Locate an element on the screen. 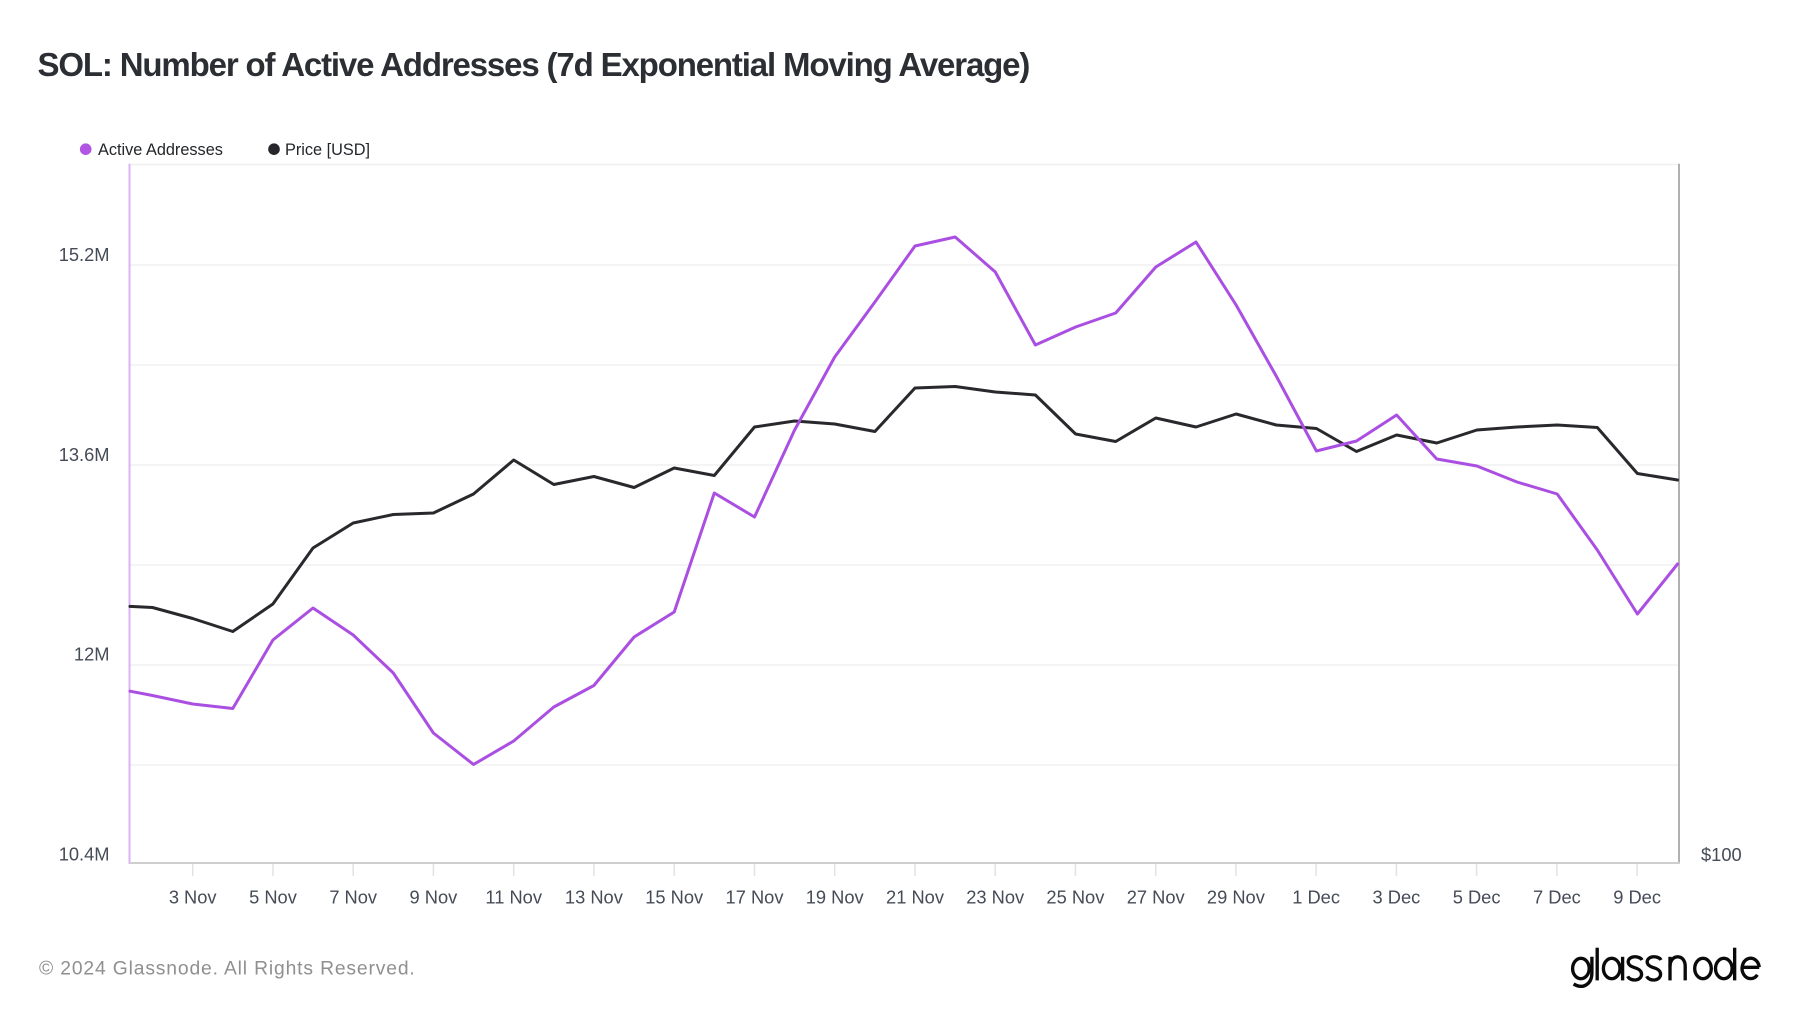  svg-text: 1 Dec is located at coordinates (1316, 897).